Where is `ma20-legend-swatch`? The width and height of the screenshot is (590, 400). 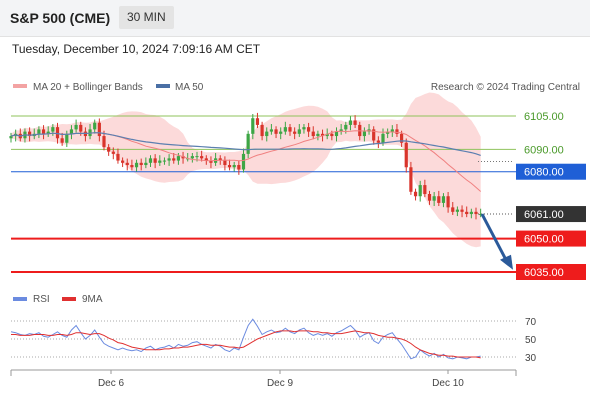 ma20-legend-swatch is located at coordinates (20, 86).